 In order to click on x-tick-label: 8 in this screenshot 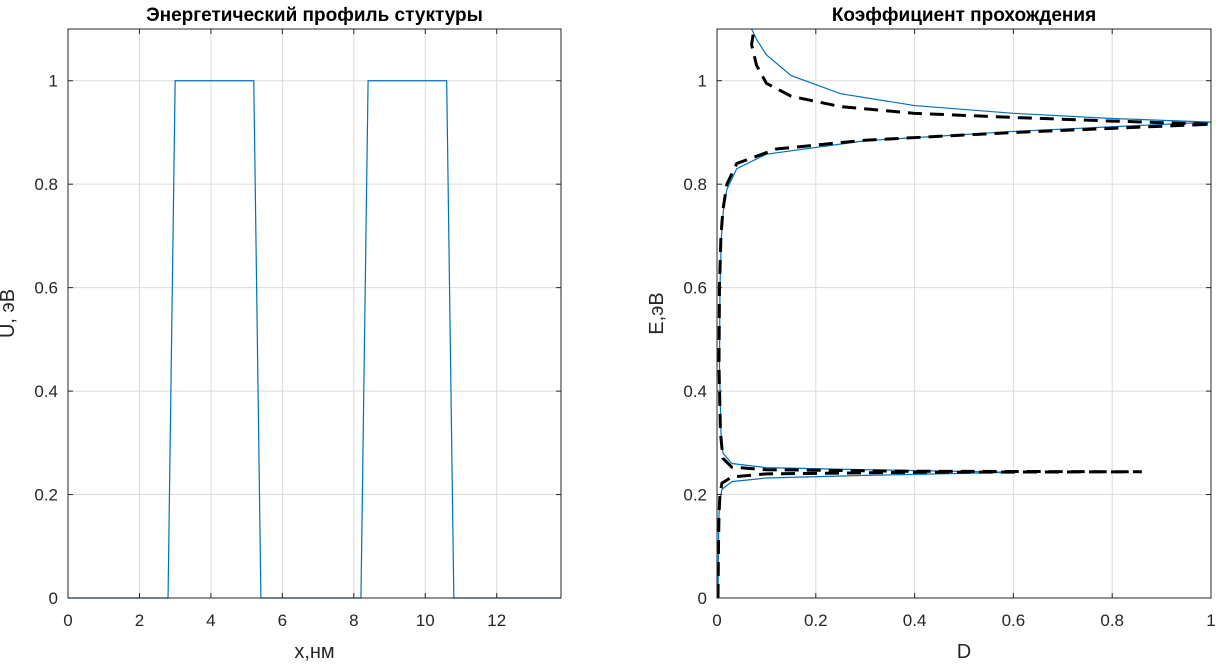, I will do `click(353, 620)`.